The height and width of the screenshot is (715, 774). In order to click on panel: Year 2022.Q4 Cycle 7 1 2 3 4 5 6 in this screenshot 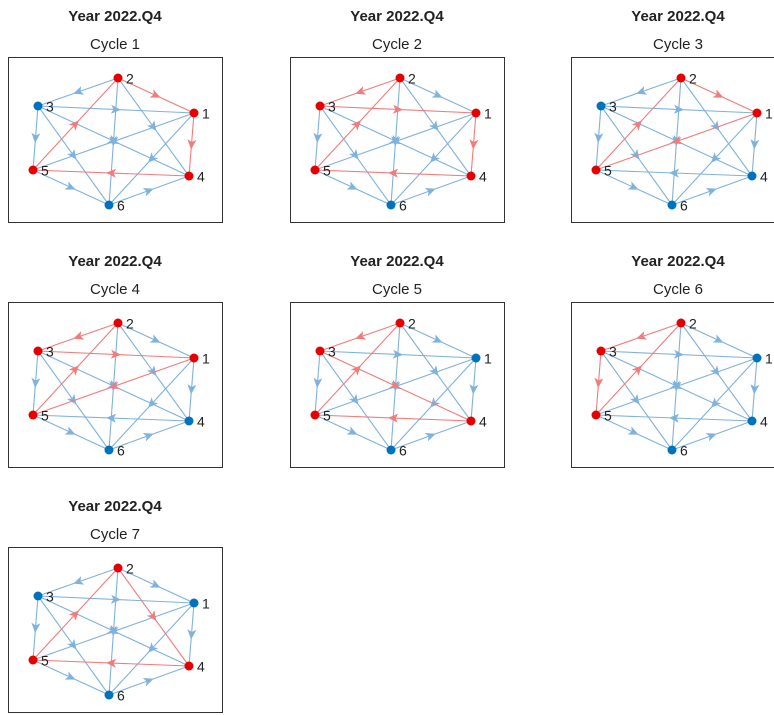, I will do `click(115, 605)`.